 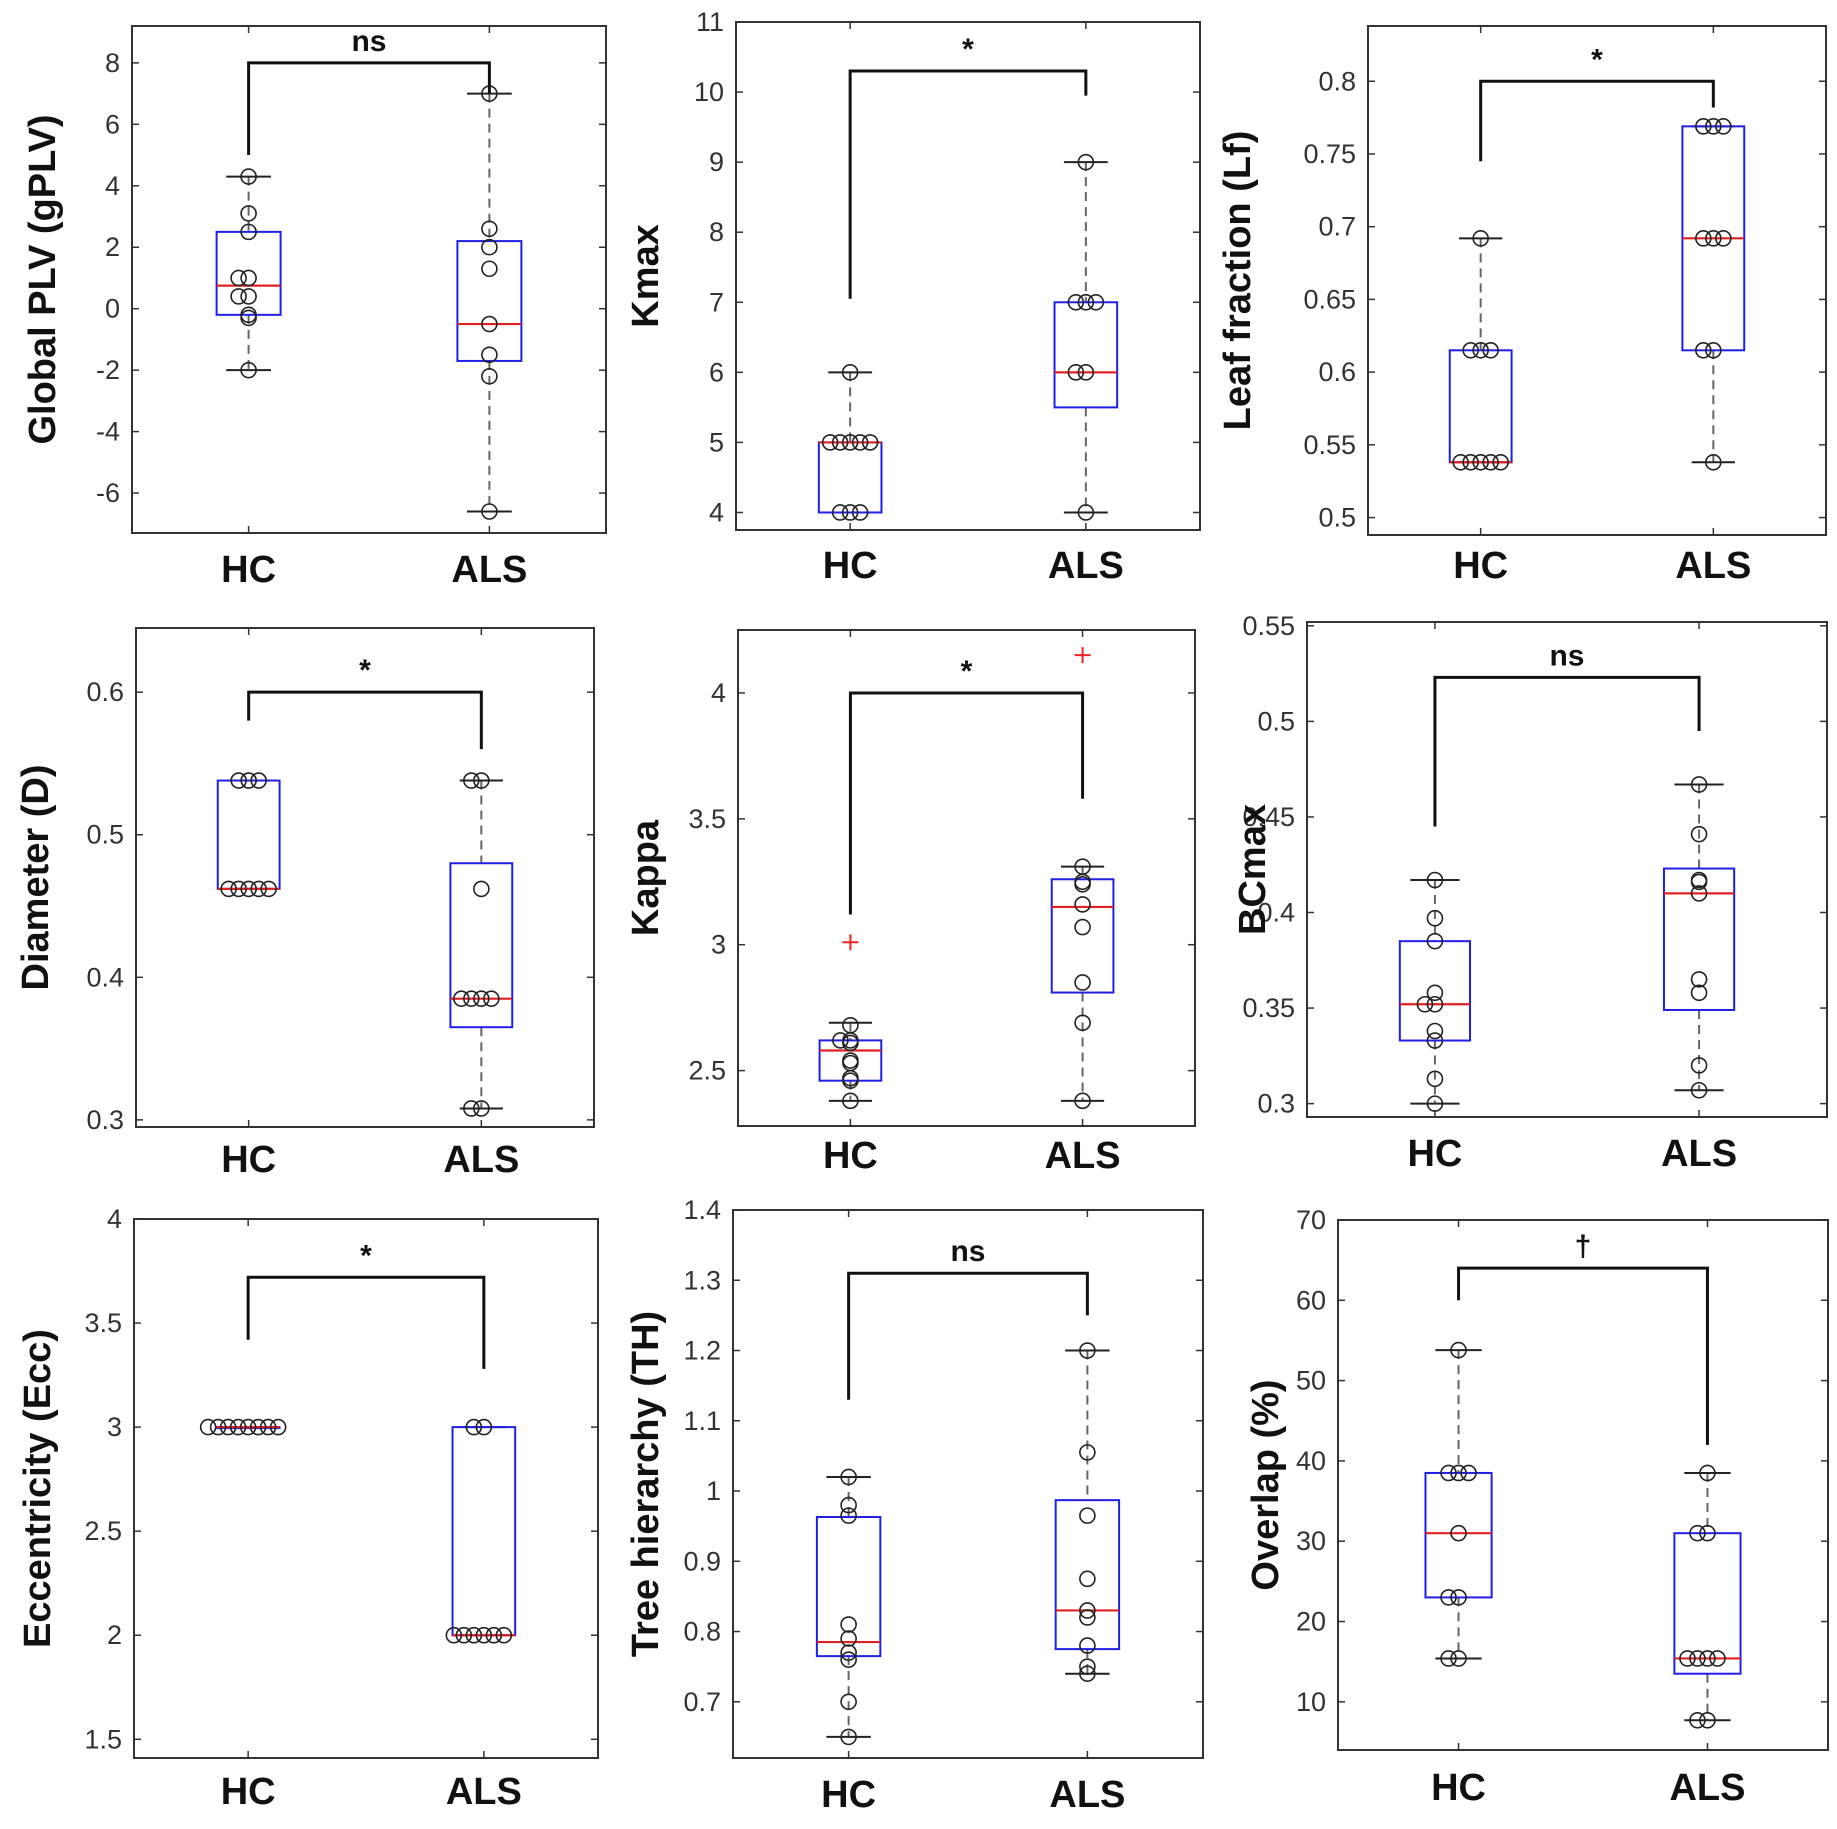 What do you see at coordinates (314, 308) in the screenshot?
I see `panel-1: -6 -4 -2 0 2 4 6 8 HC ALS Global PLV (gPLV) ns` at bounding box center [314, 308].